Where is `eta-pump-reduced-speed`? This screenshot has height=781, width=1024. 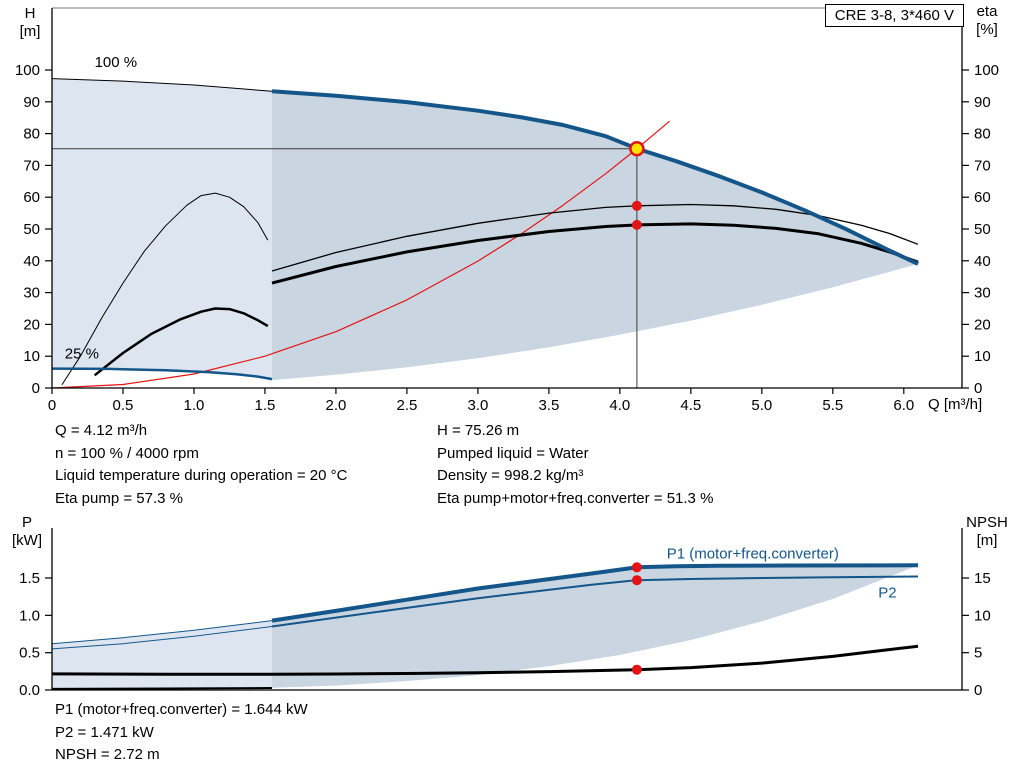 eta-pump-reduced-speed is located at coordinates (165, 289).